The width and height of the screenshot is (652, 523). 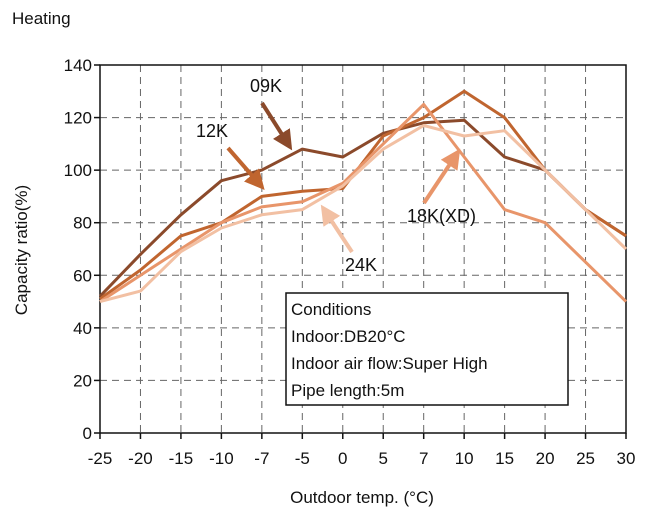 What do you see at coordinates (389, 363) in the screenshot?
I see `conditions-line: Indoor air flow:Super High` at bounding box center [389, 363].